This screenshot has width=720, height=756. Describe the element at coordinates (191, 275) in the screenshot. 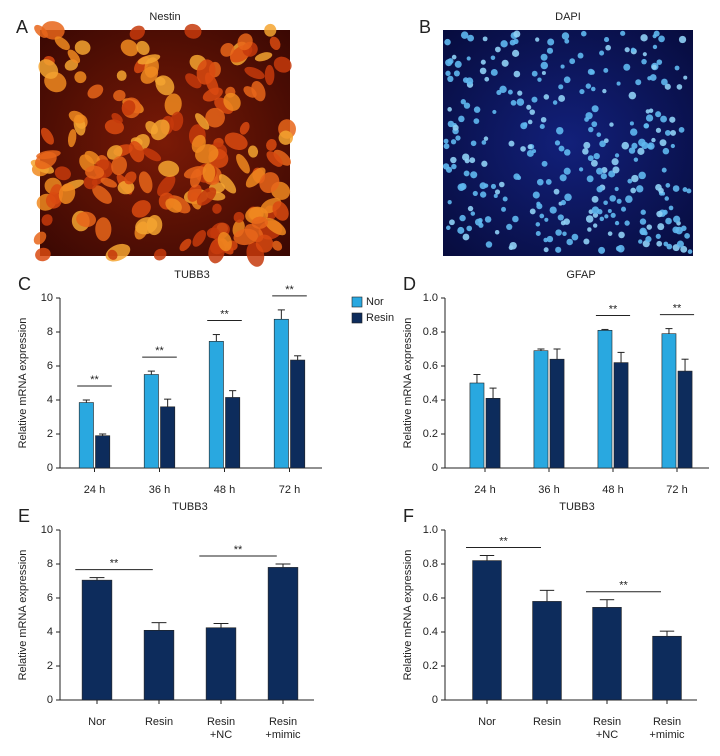

I see `chart-title: TUBB3` at that location.